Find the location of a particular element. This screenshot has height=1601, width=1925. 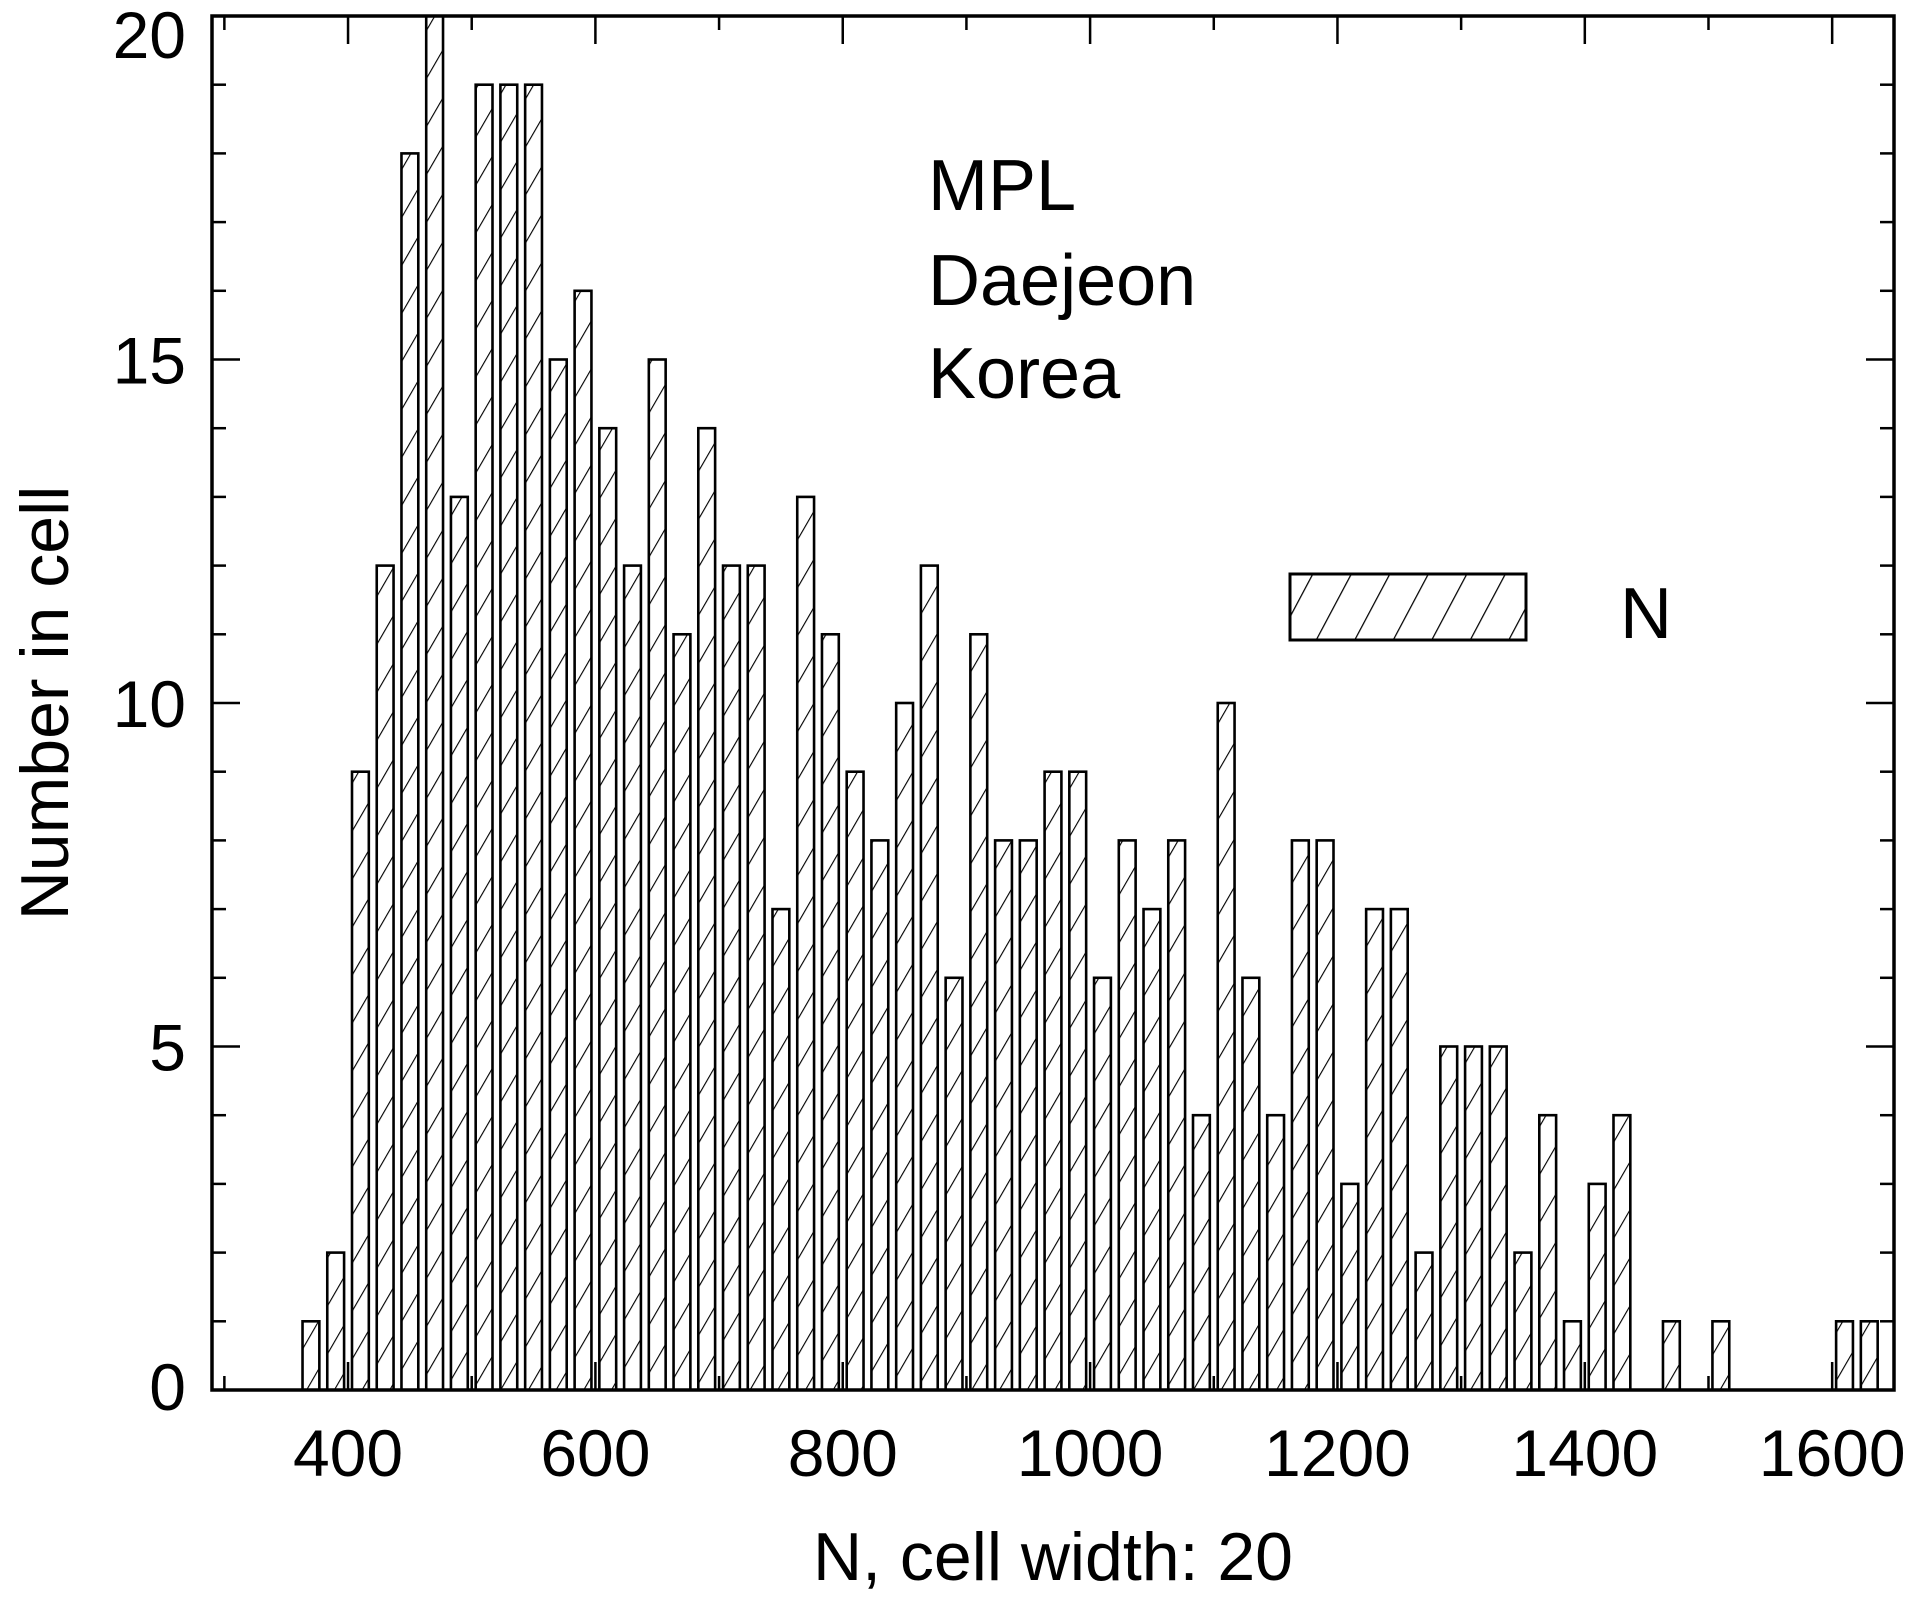

legend: N is located at coordinates (1480, 613).